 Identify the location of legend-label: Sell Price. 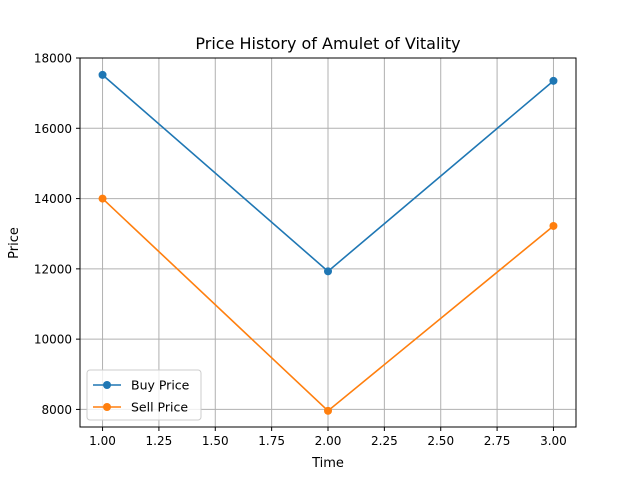
(159, 407).